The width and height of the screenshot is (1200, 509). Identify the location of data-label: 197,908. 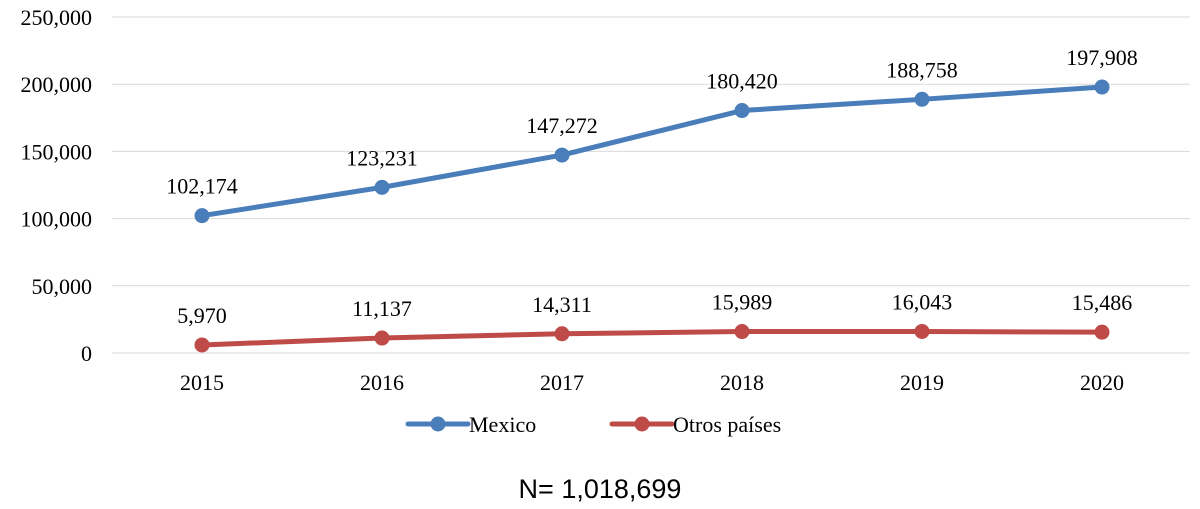
(1102, 57).